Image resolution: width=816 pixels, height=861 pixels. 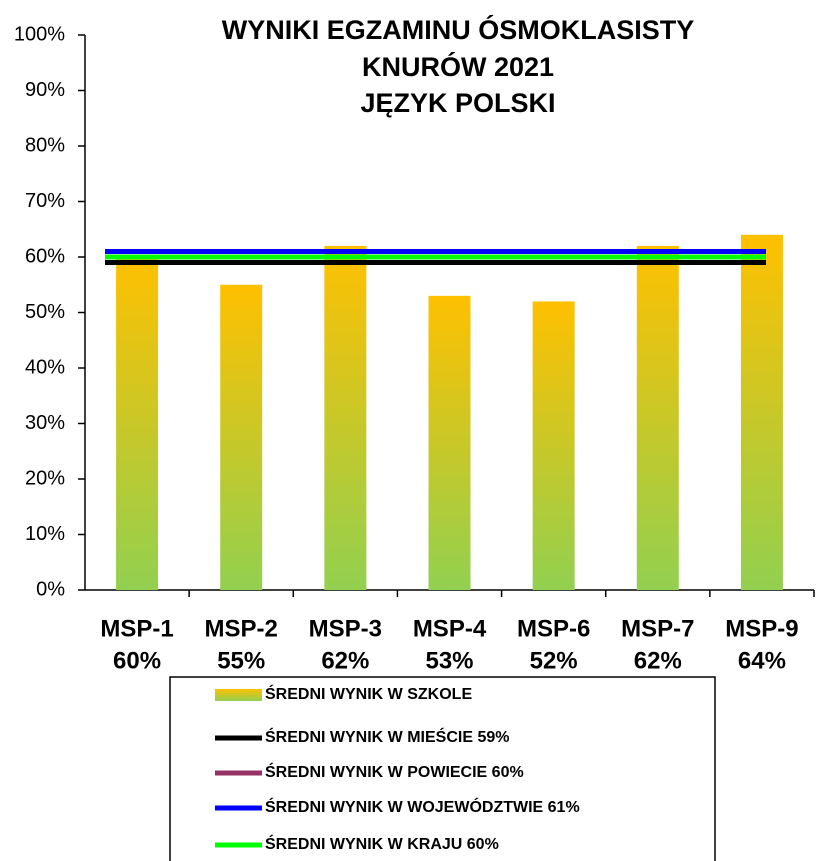 I want to click on legend-swatch, so click(x=238, y=695).